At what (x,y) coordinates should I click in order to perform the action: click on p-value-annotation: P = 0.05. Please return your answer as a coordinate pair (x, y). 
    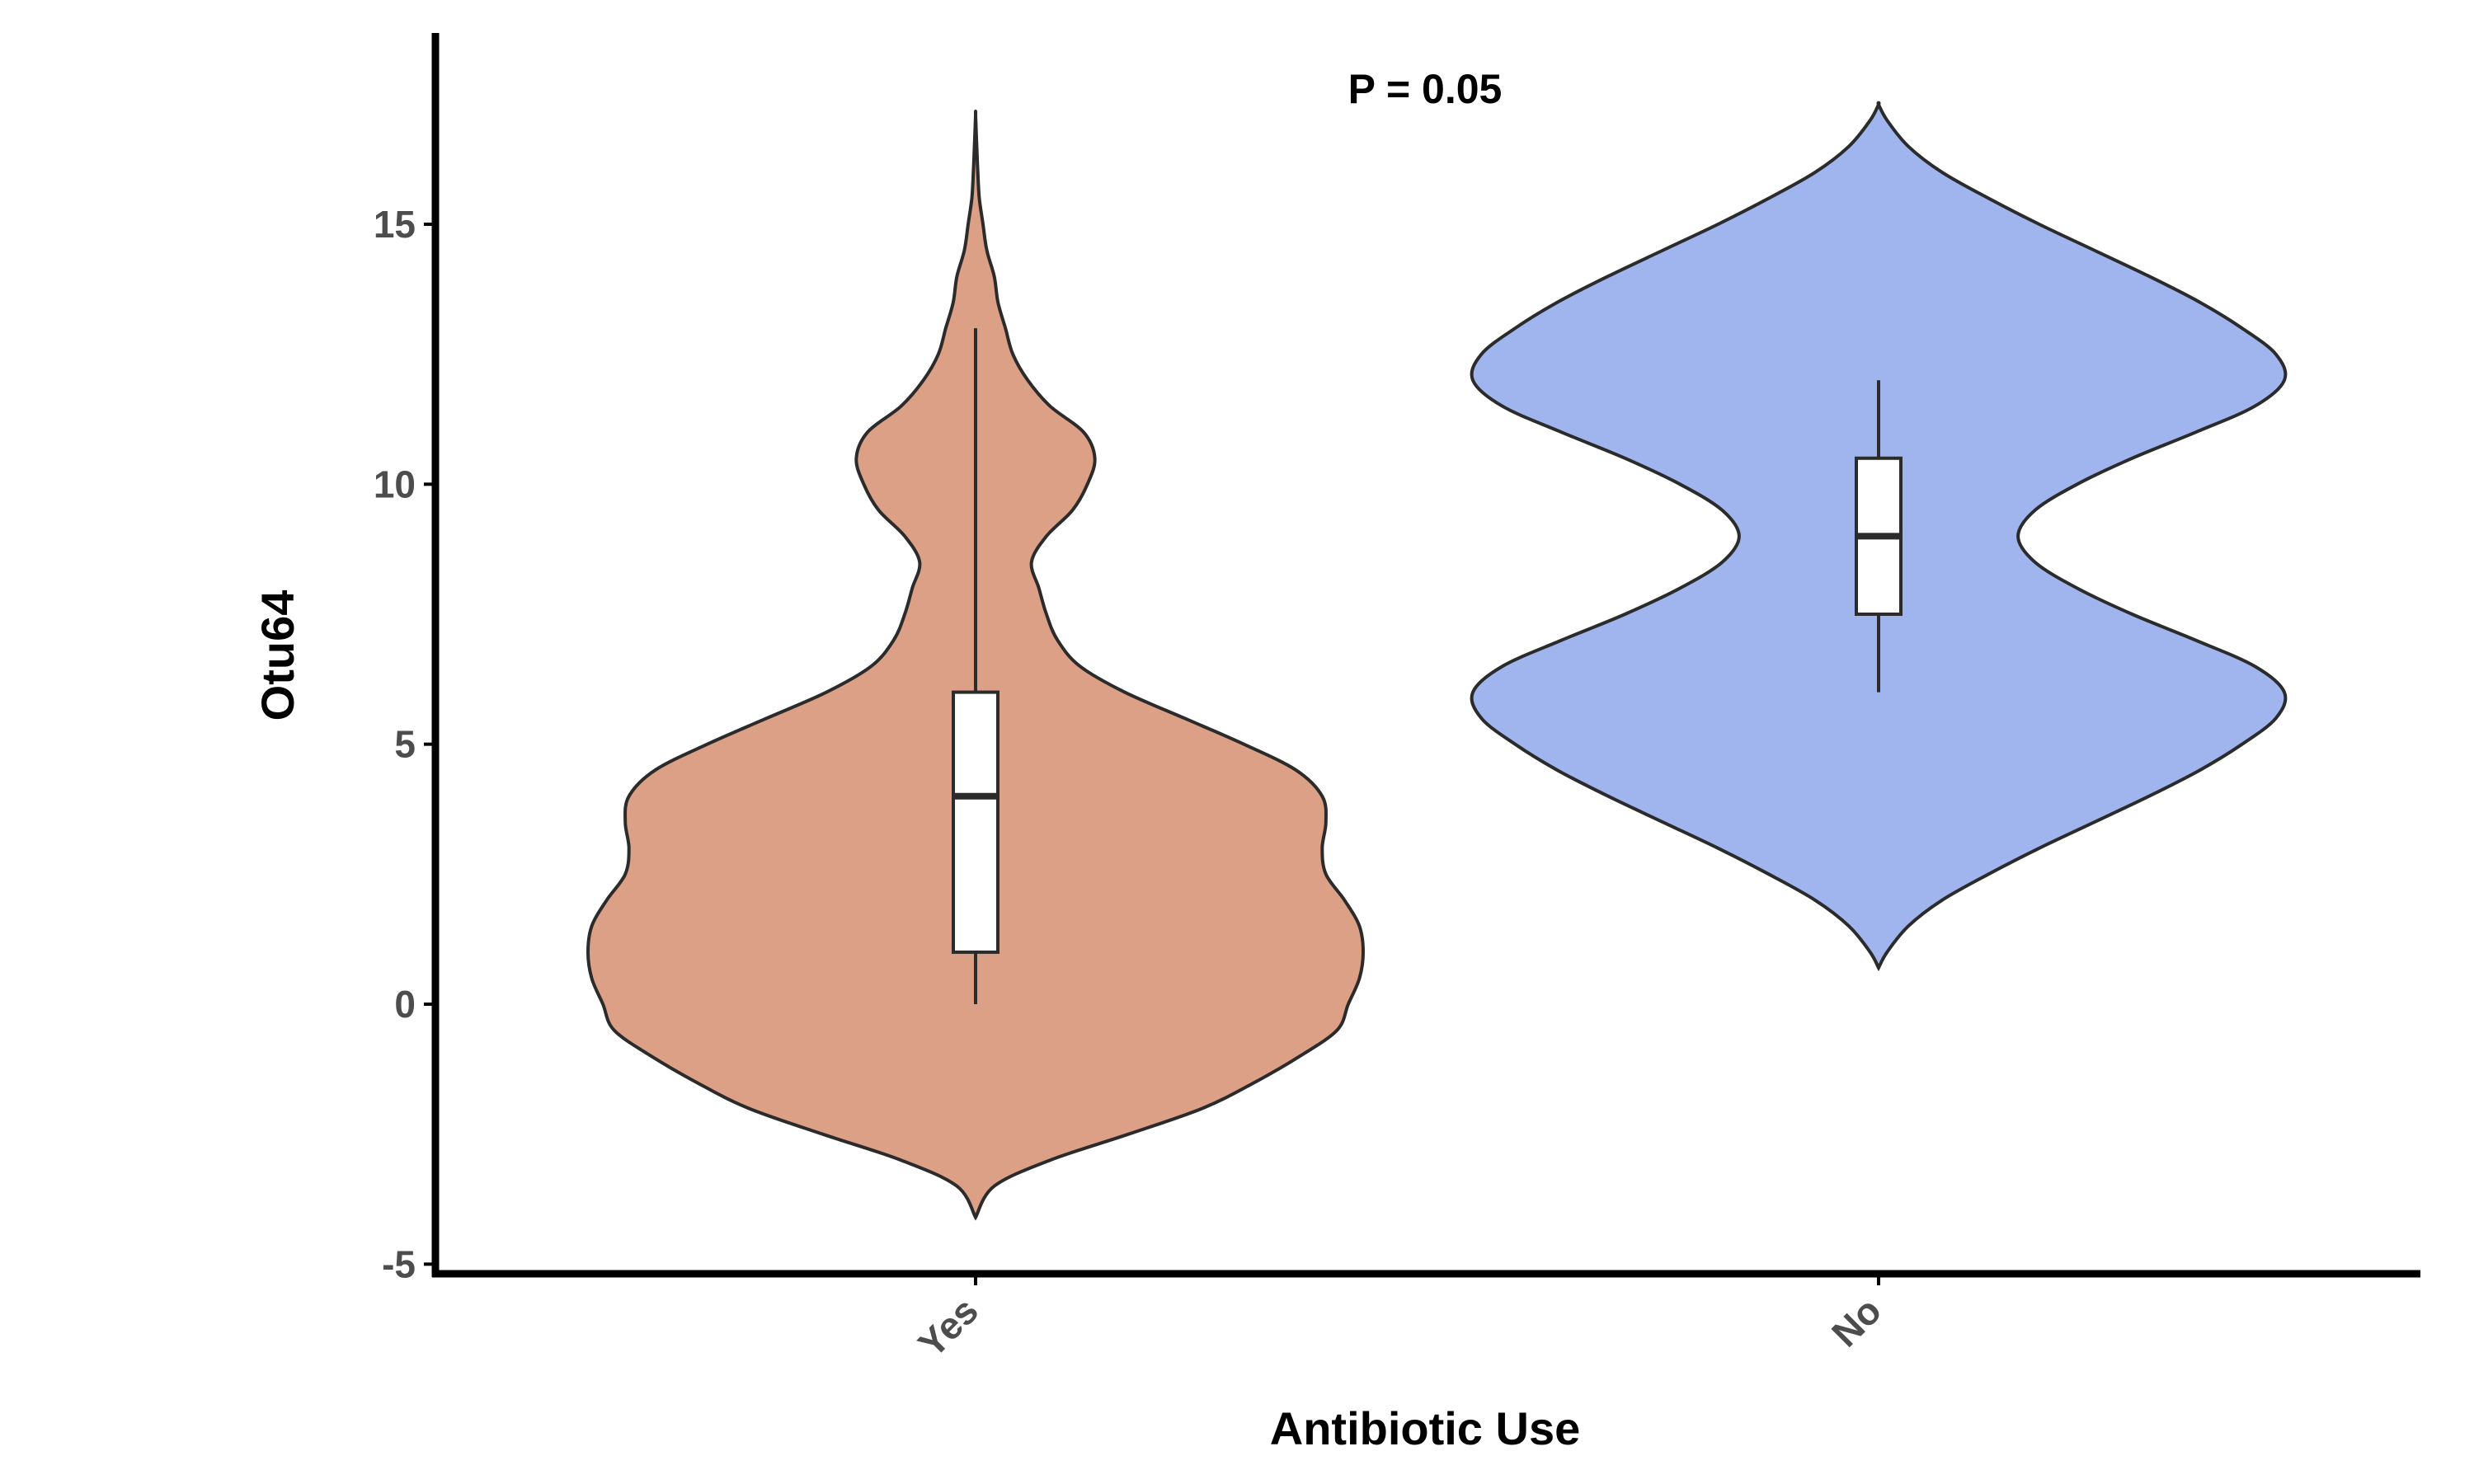
    Looking at the image, I should click on (1425, 89).